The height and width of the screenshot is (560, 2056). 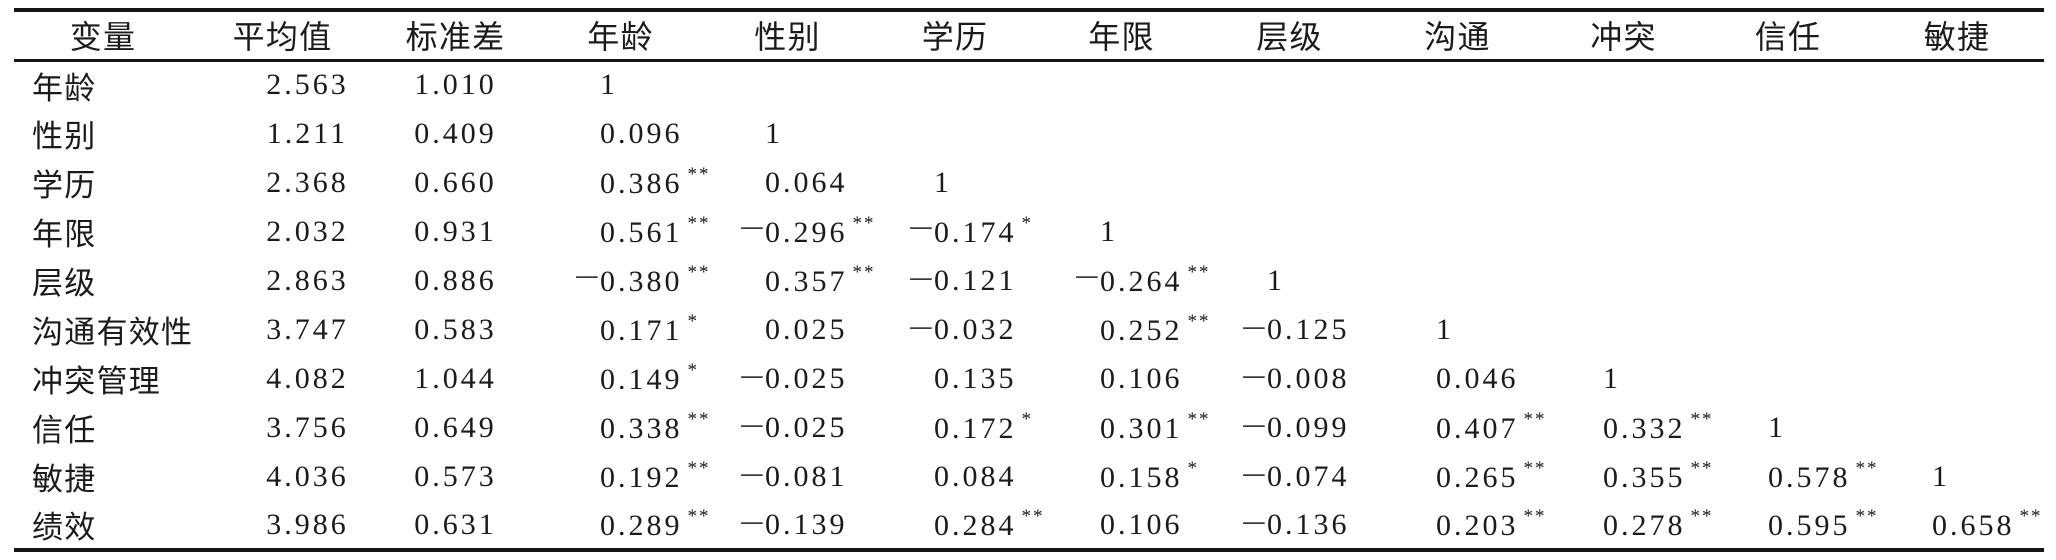 What do you see at coordinates (455, 329) in the screenshot?
I see `sd-cell: 0.583` at bounding box center [455, 329].